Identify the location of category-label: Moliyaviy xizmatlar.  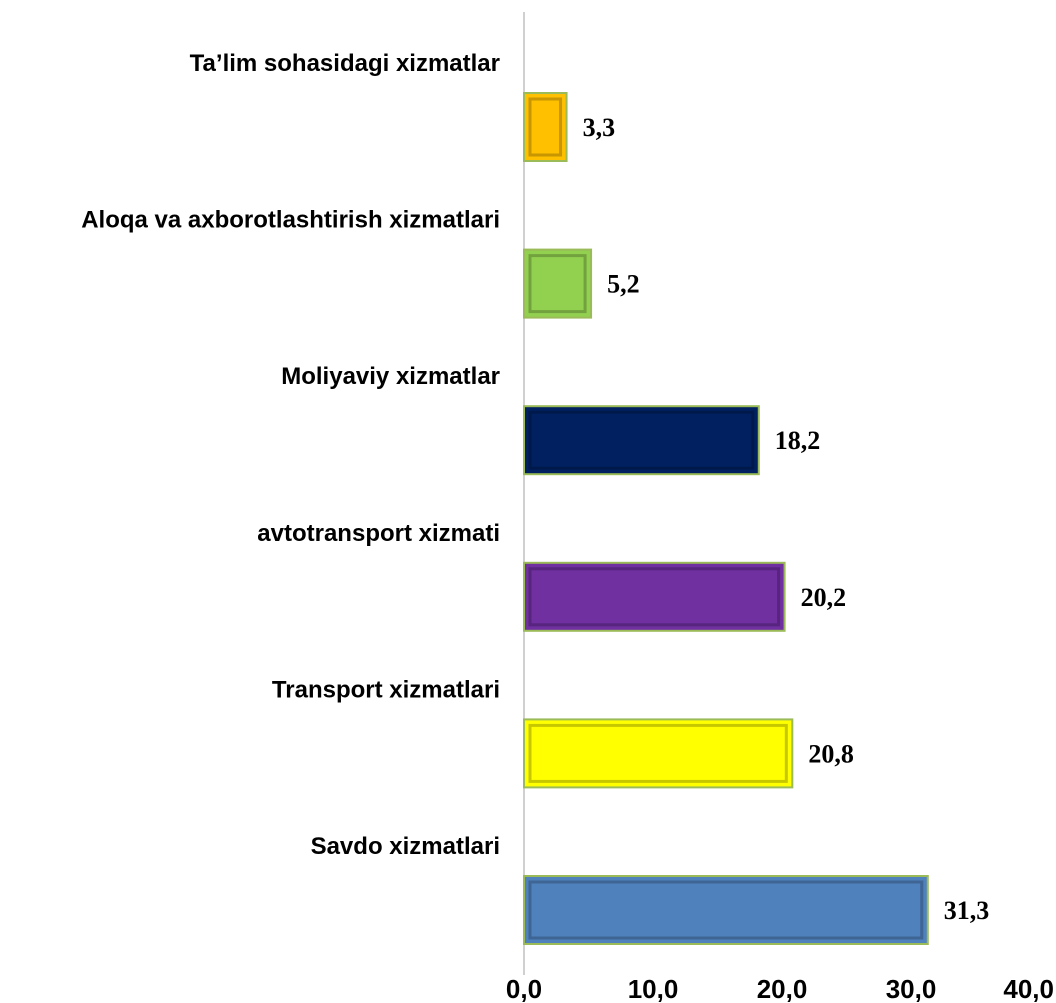
(390, 376).